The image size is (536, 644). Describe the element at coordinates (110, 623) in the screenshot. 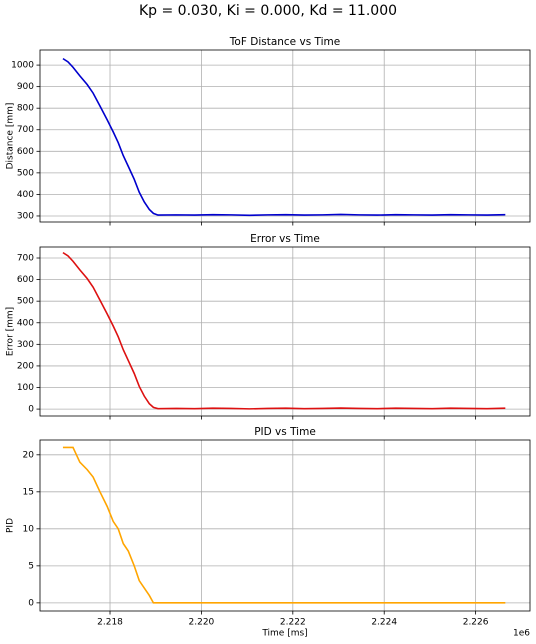

I see `x-tick-label: 2.218` at that location.